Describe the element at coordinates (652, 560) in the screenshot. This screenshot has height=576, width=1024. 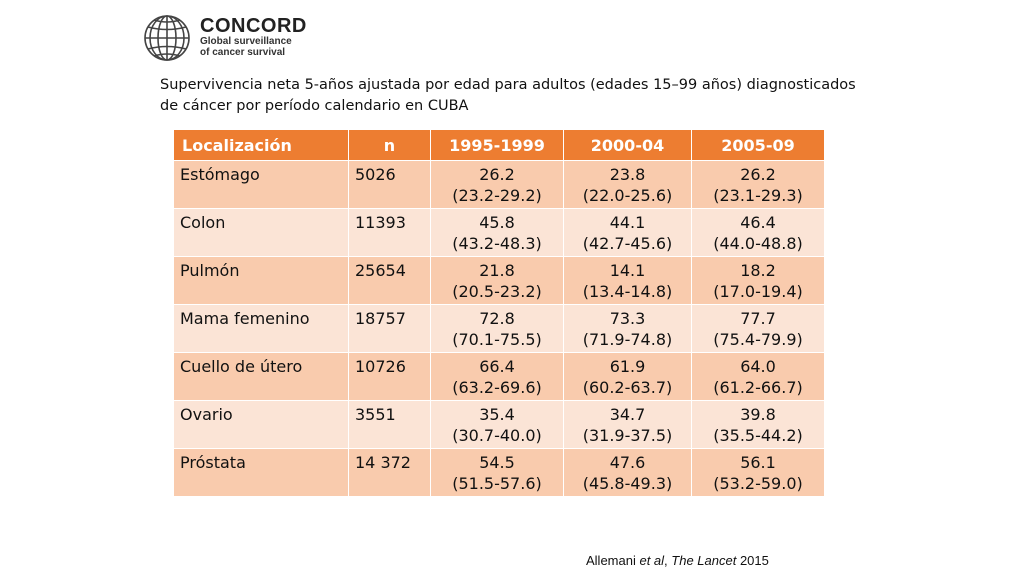
I see `citation-etal: et al` at that location.